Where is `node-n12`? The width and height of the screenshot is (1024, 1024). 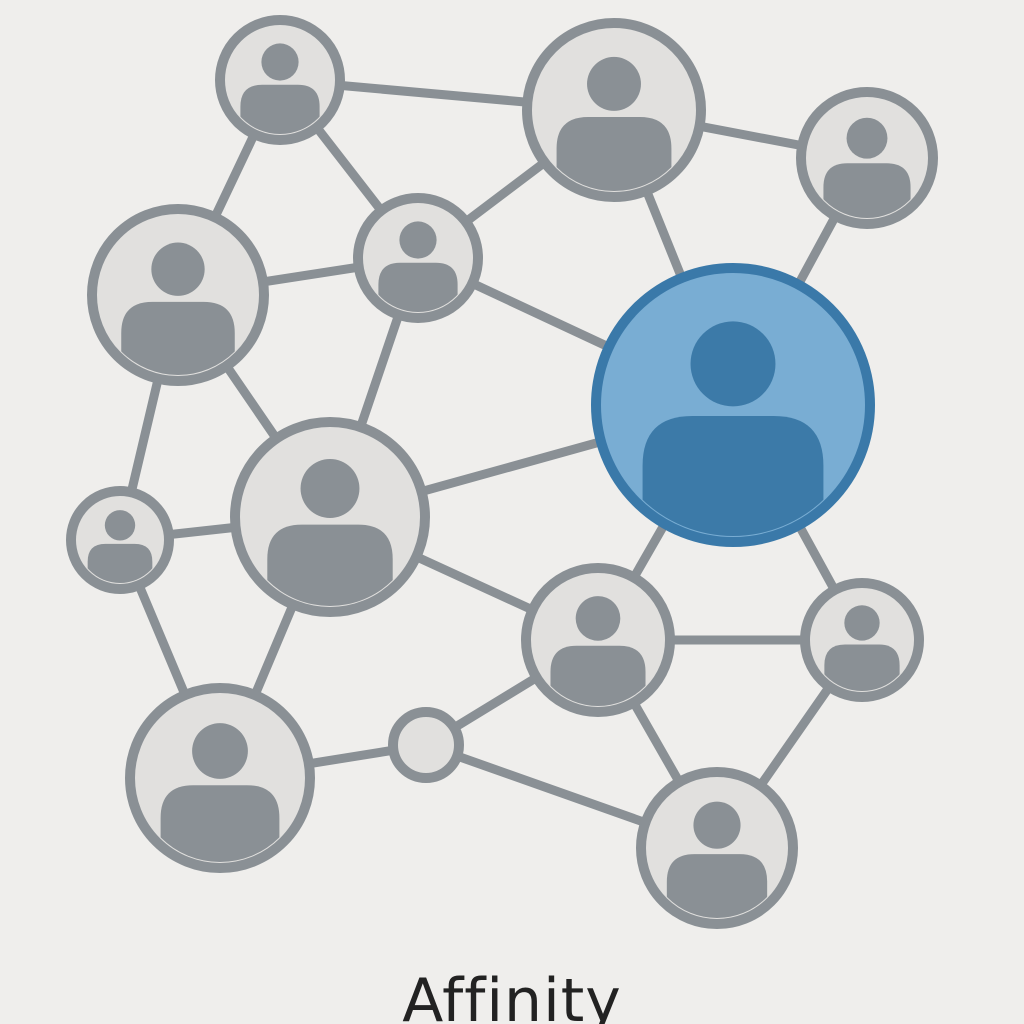 node-n12 is located at coordinates (426, 745).